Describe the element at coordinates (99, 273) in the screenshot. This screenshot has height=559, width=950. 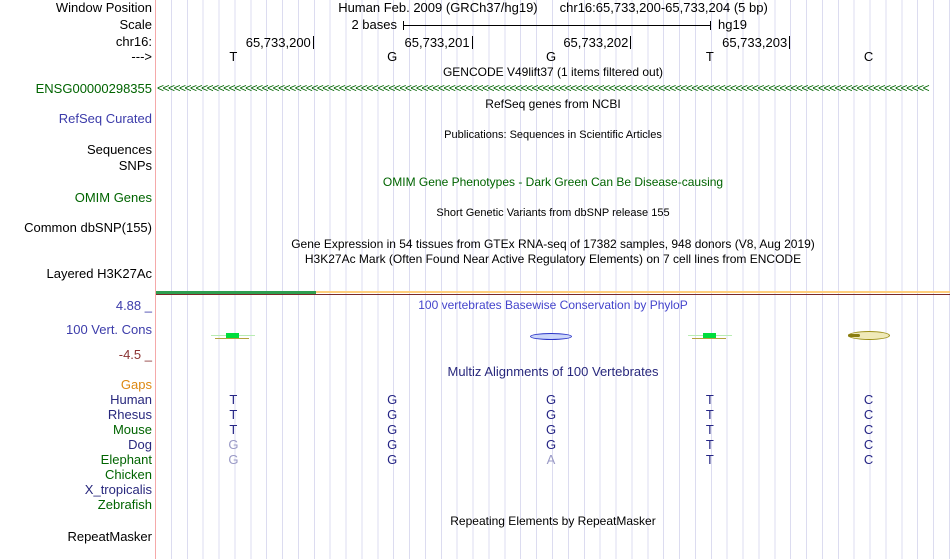
I see `layered-h3k27ac-label: Layered H3K27Ac` at that location.